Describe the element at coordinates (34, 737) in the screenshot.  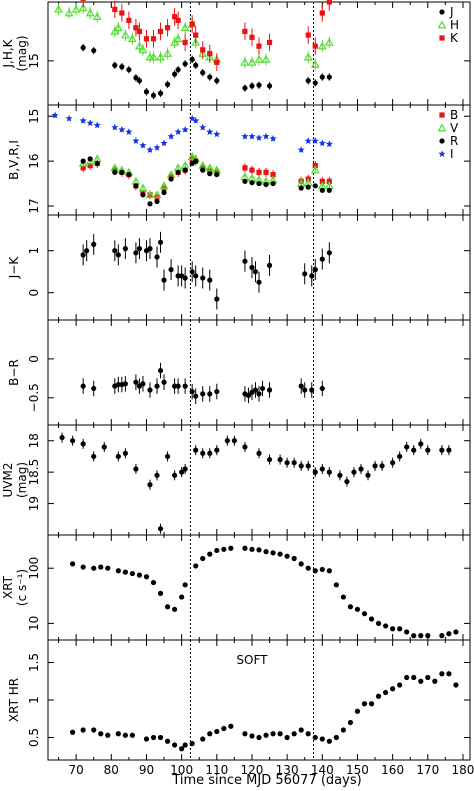
I see `y-tick-label: 0.5` at that location.